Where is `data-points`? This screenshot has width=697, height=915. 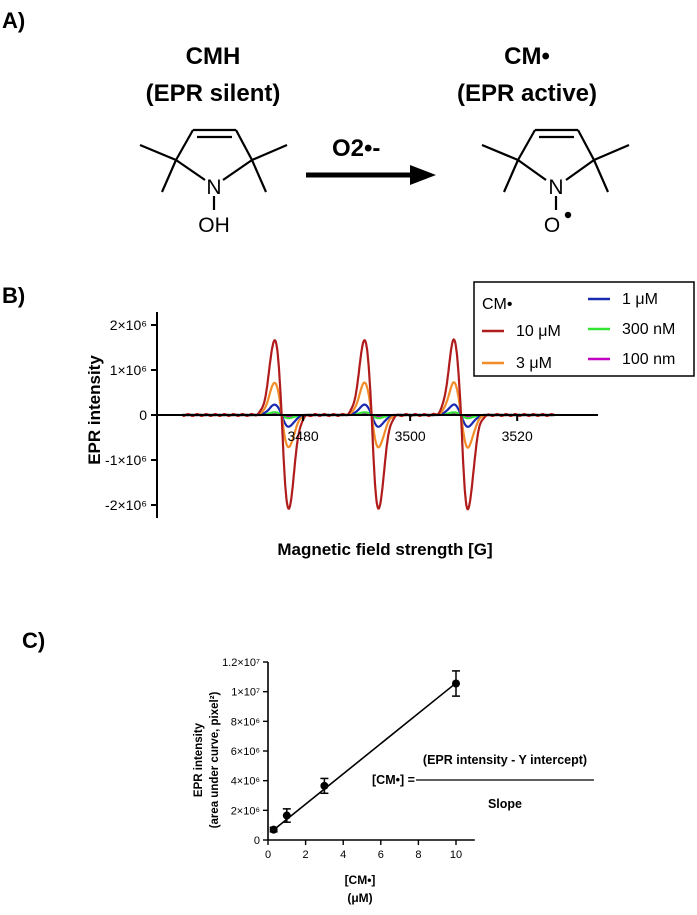
data-points is located at coordinates (364, 752).